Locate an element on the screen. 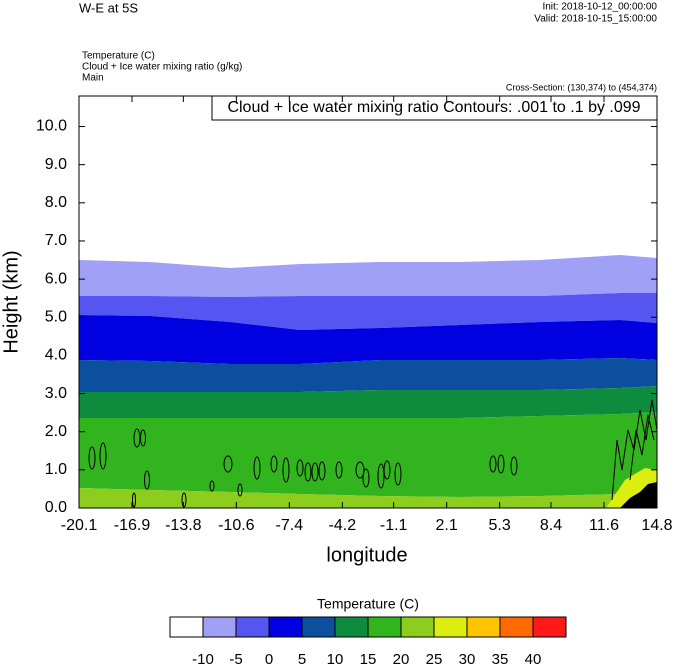  x-tick-label: -13.8 is located at coordinates (183, 525).